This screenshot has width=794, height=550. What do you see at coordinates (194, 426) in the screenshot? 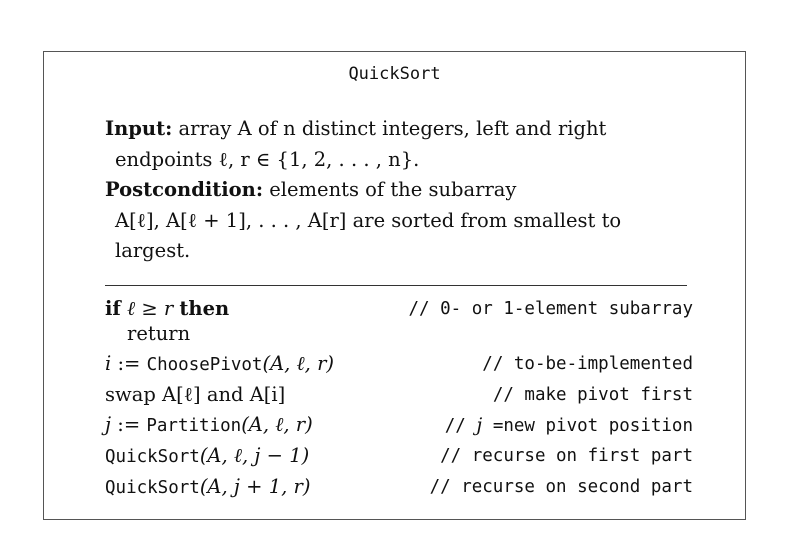
I see `fn-partition: Partition` at bounding box center [194, 426].